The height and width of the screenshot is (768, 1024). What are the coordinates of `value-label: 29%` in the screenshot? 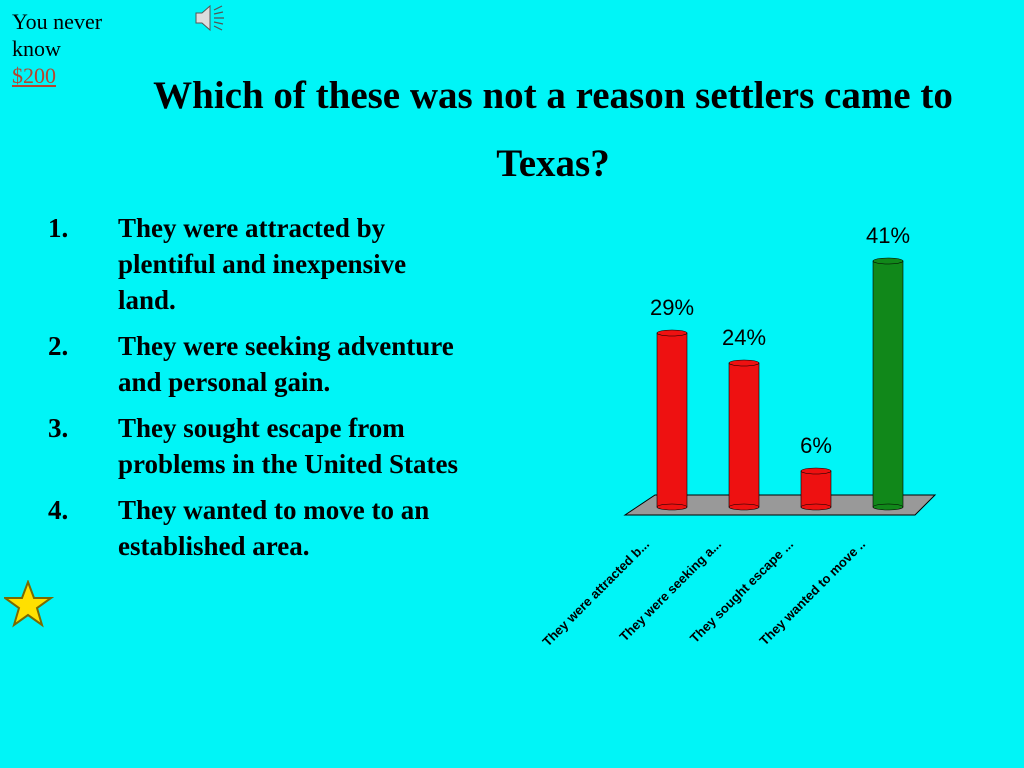 It's located at (672, 307).